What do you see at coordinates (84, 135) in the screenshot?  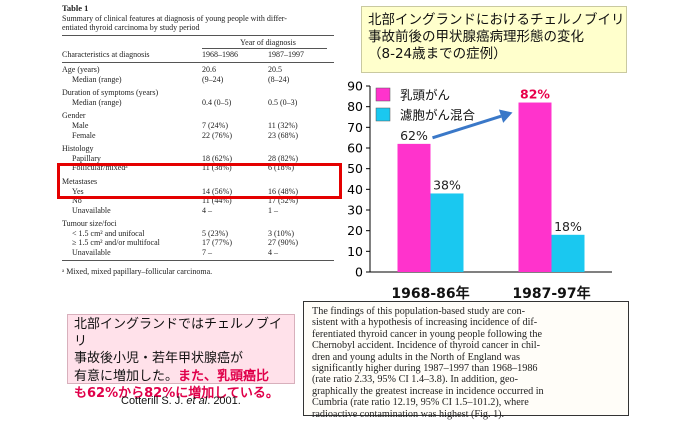 I see `row-label: Female` at bounding box center [84, 135].